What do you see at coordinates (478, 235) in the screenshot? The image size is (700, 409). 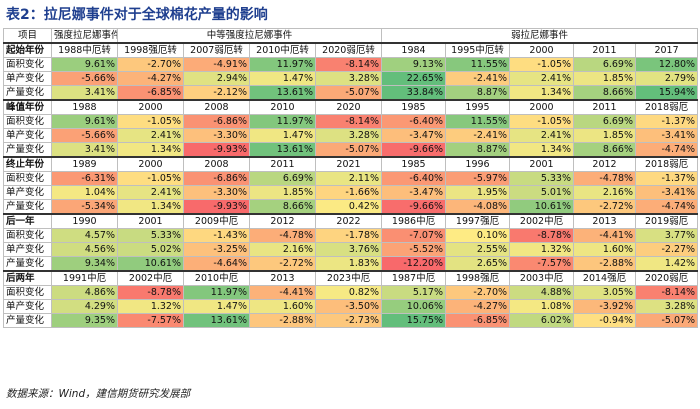 I see `value-cell: 0.10%` at bounding box center [478, 235].